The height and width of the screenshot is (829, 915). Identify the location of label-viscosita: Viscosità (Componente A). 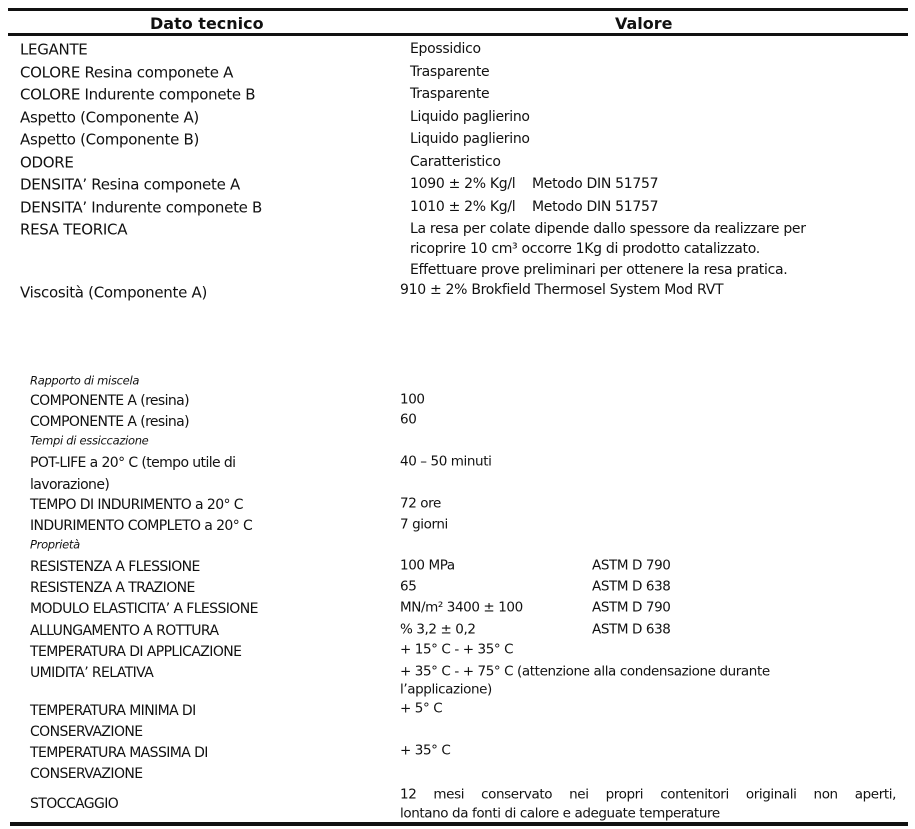
(114, 292).